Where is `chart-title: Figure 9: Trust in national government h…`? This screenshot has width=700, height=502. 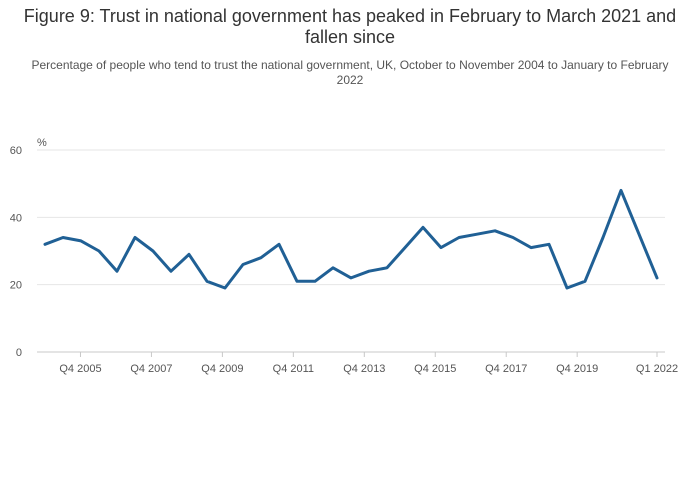
chart-title: Figure 9: Trust in national government h… is located at coordinates (350, 26).